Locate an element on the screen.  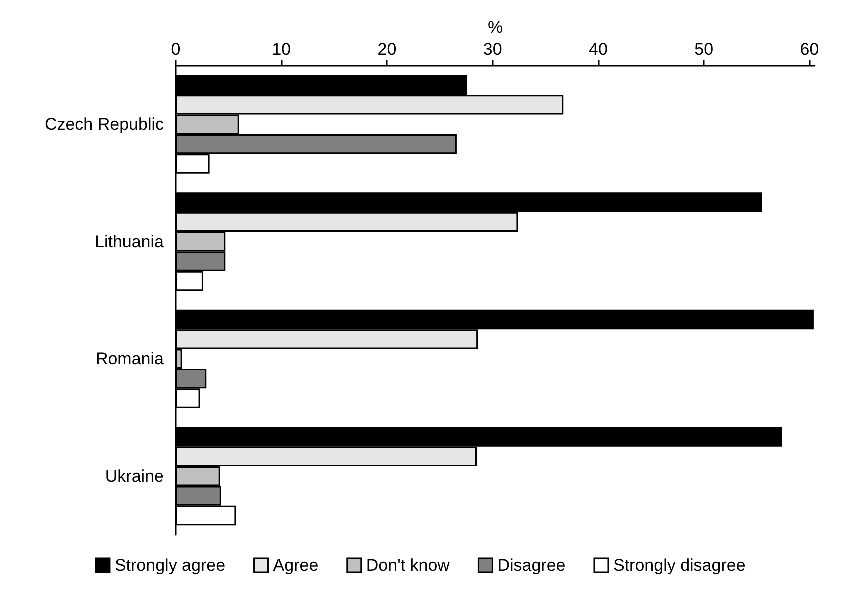
x-tick-label: 40 is located at coordinates (598, 49).